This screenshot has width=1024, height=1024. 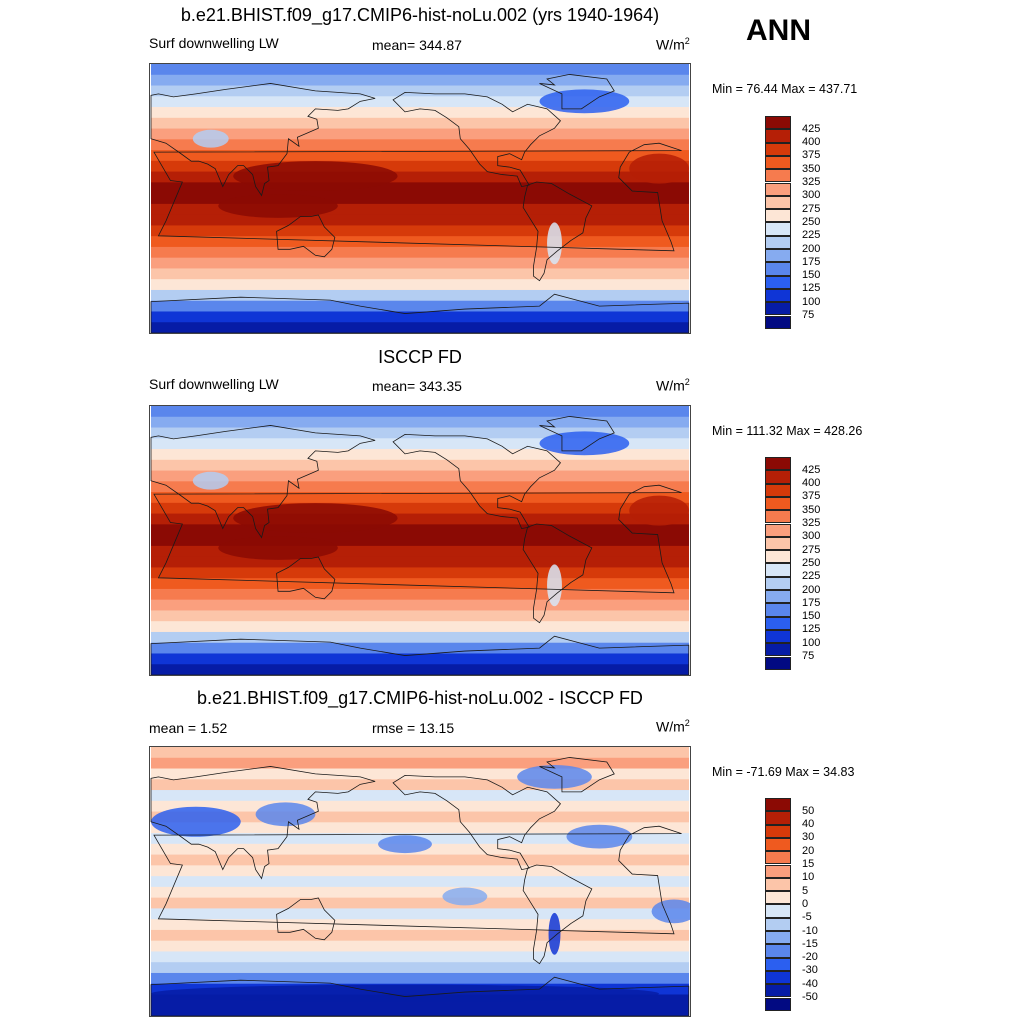 I want to click on colorbar-tick-label: 400, so click(x=811, y=142).